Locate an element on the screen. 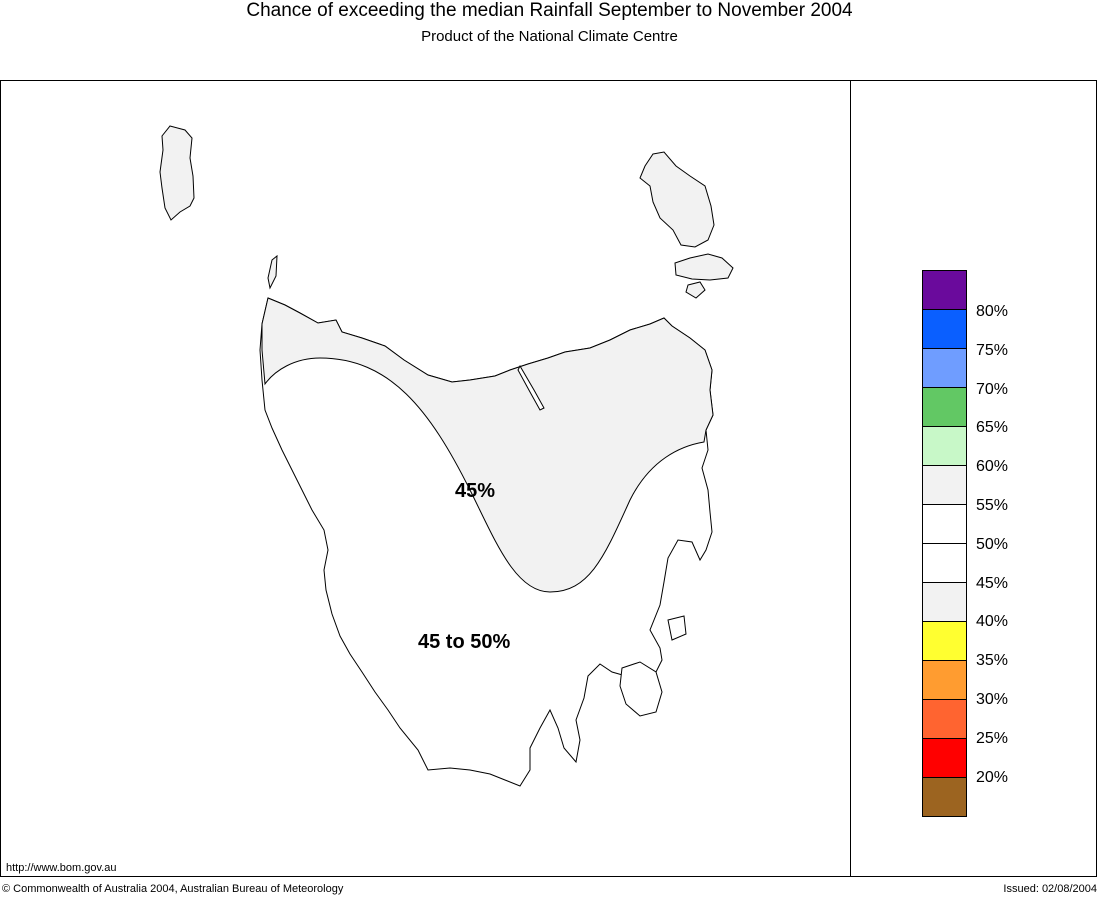 The image size is (1099, 897). cape-barren-island is located at coordinates (704, 267).